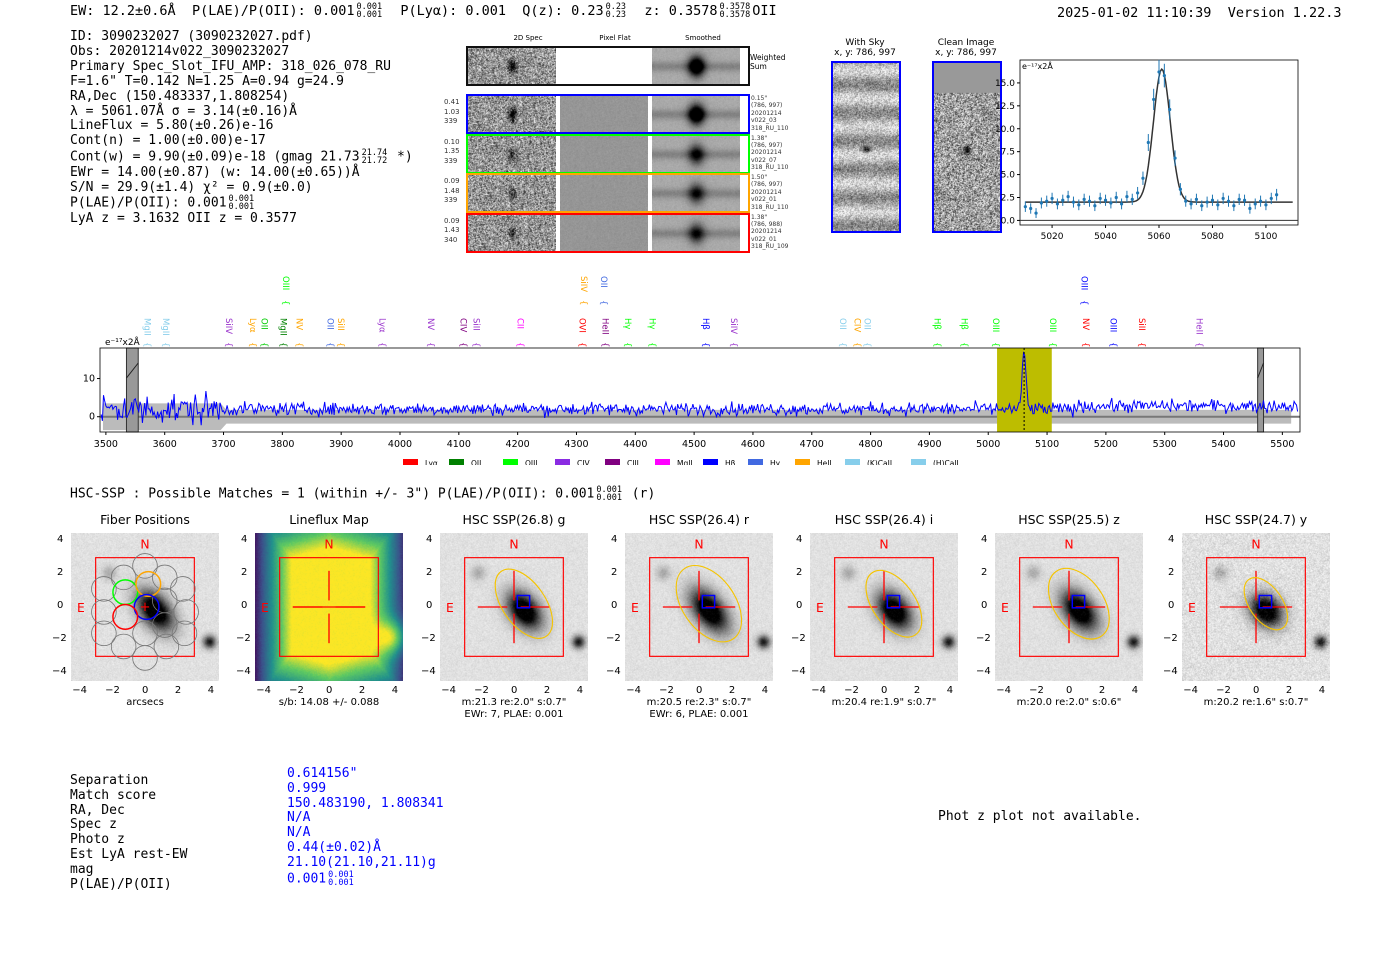  Describe the element at coordinates (884, 702) in the screenshot. I see `cutout-caption: m:20.4 re:1.9" s:0.7"` at that location.